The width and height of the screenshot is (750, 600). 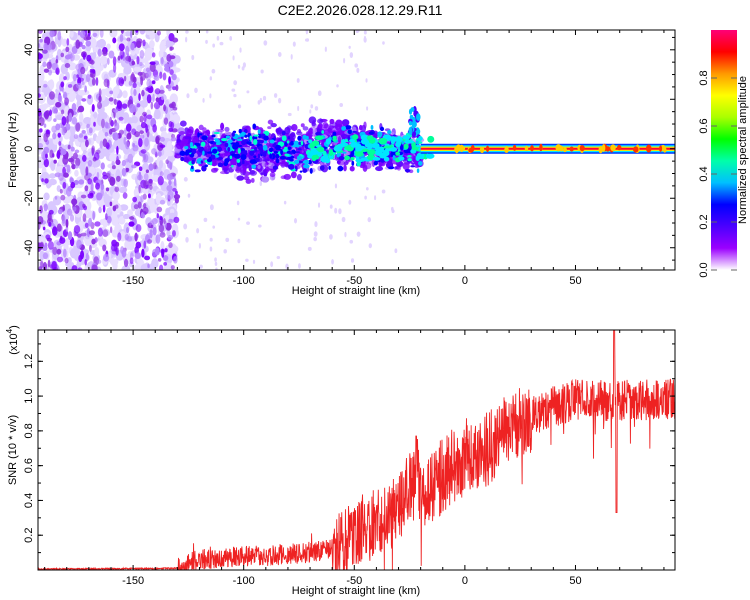 I want to click on snr-y-scale: (x104), so click(x=12, y=340).